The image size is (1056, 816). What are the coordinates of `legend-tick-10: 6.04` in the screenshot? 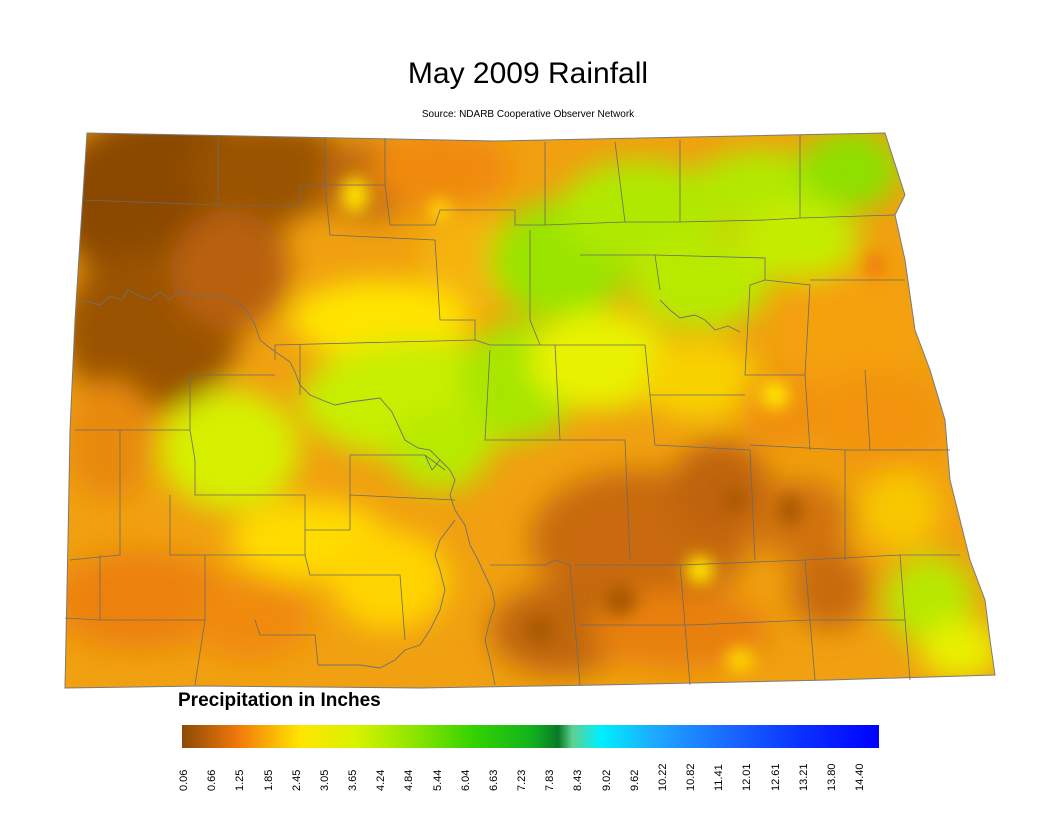 It's located at (467, 775).